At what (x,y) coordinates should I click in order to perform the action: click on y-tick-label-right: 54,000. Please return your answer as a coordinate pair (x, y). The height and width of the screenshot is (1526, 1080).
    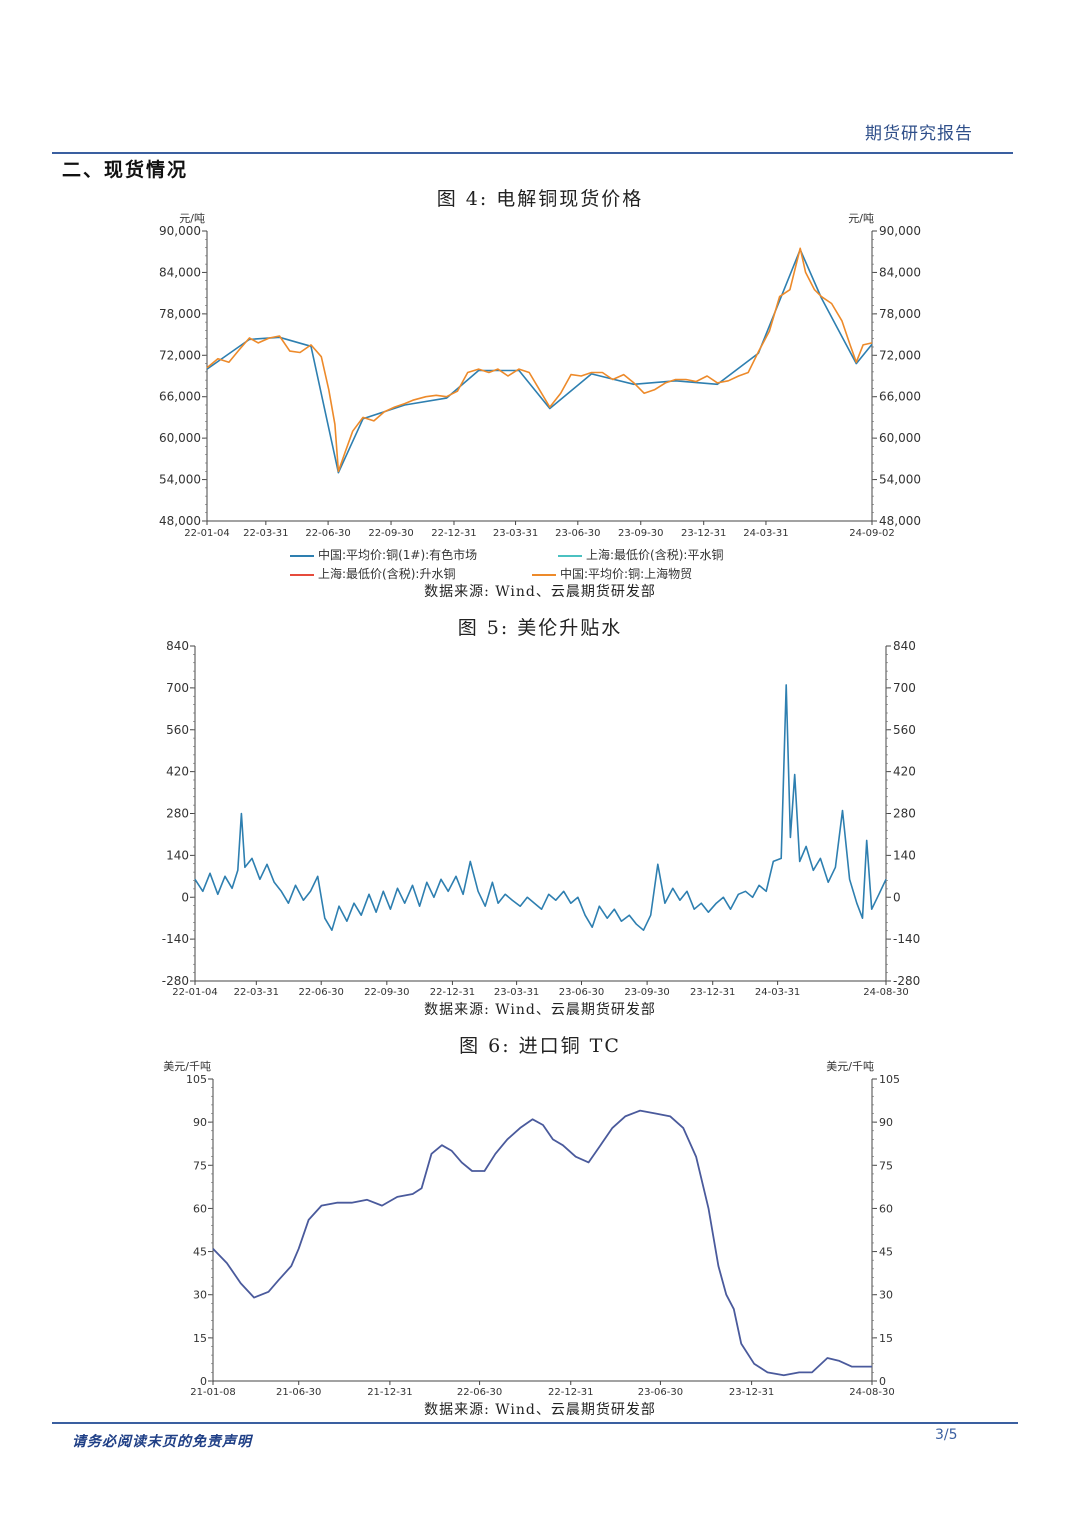
    Looking at the image, I should click on (900, 480).